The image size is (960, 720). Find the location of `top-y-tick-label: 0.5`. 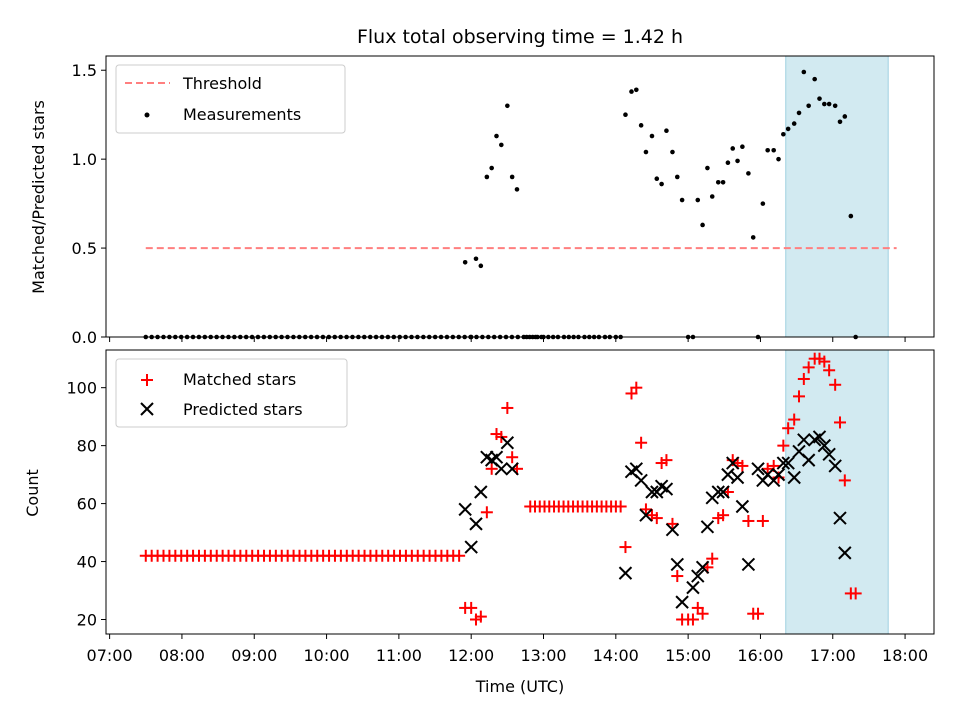

top-y-tick-label: 0.5 is located at coordinates (84, 248).